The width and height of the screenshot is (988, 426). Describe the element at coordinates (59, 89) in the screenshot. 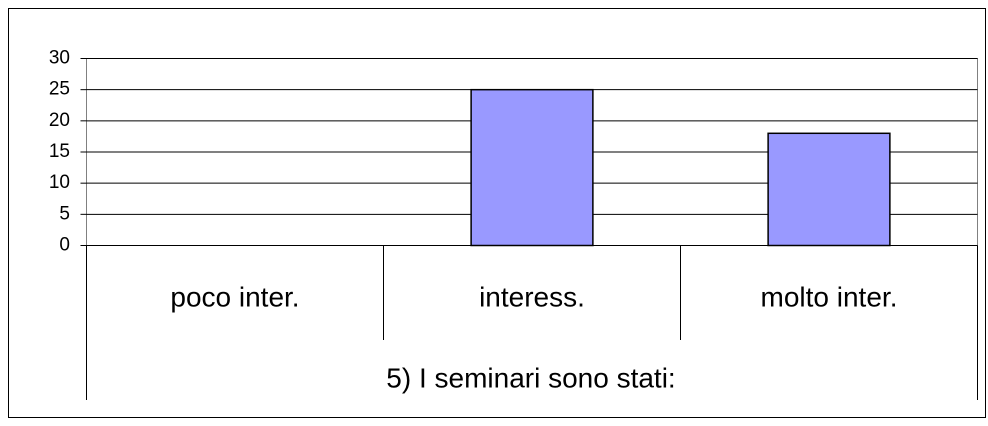

I see `y-tick-label: 25` at that location.